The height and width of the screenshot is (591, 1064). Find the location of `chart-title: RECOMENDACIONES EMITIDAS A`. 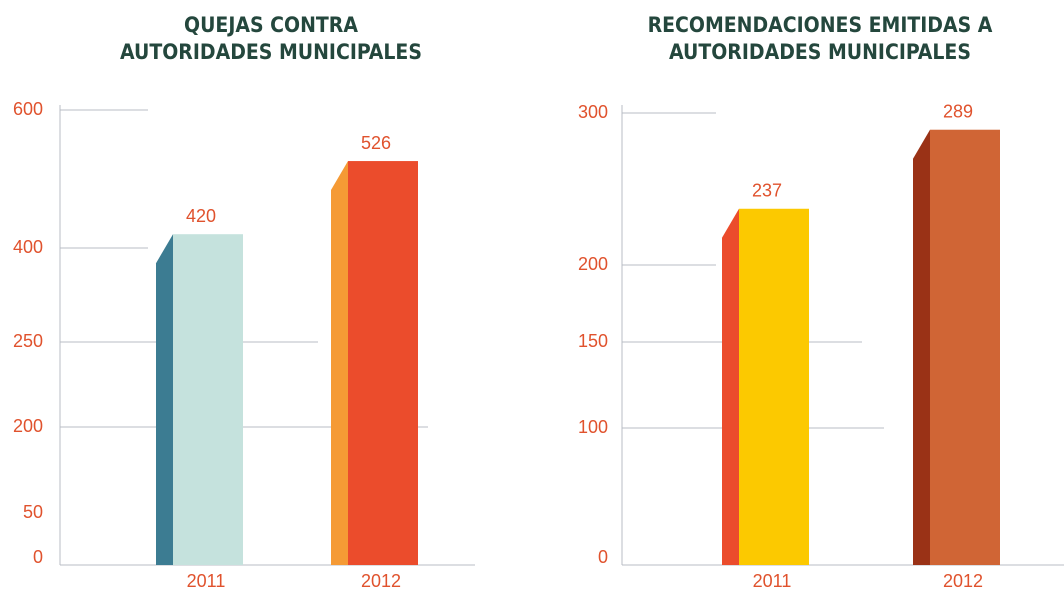

chart-title: RECOMENDACIONES EMITIDAS A is located at coordinates (820, 25).